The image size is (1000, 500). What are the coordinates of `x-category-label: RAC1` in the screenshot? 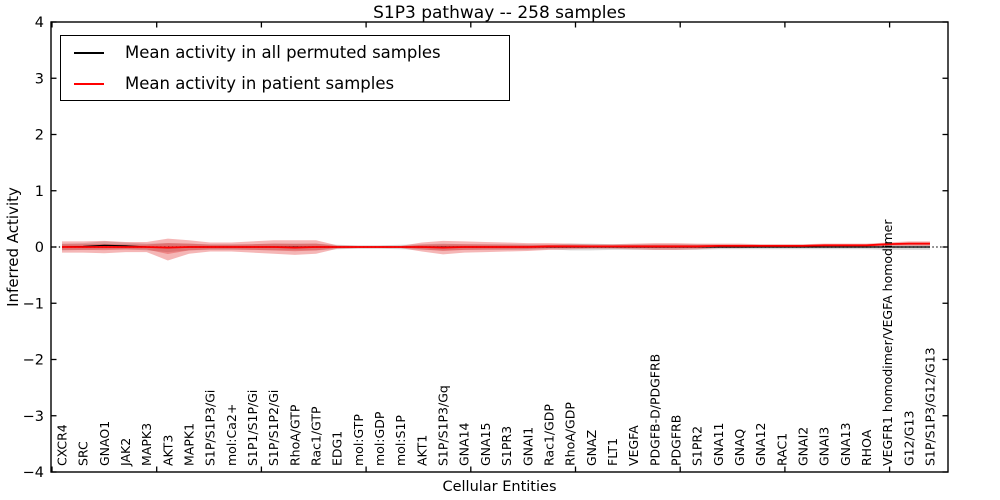 It's located at (781, 449).